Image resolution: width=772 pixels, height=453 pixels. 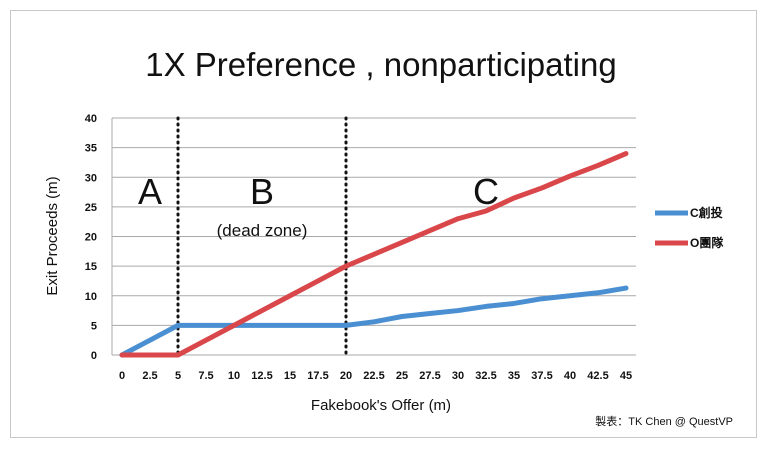 What do you see at coordinates (262, 230) in the screenshot?
I see `region-note: (dead zone)` at bounding box center [262, 230].